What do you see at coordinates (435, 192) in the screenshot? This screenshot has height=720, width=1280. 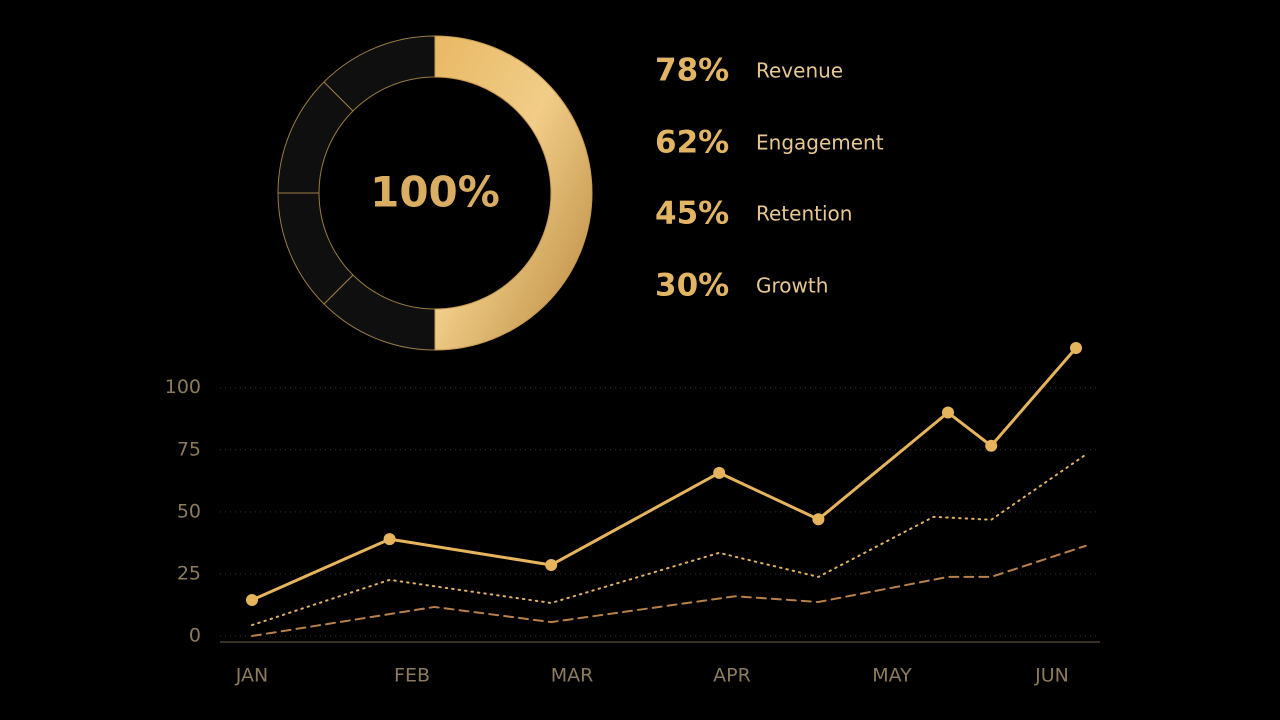 I see `donut-center-label: 100%` at bounding box center [435, 192].